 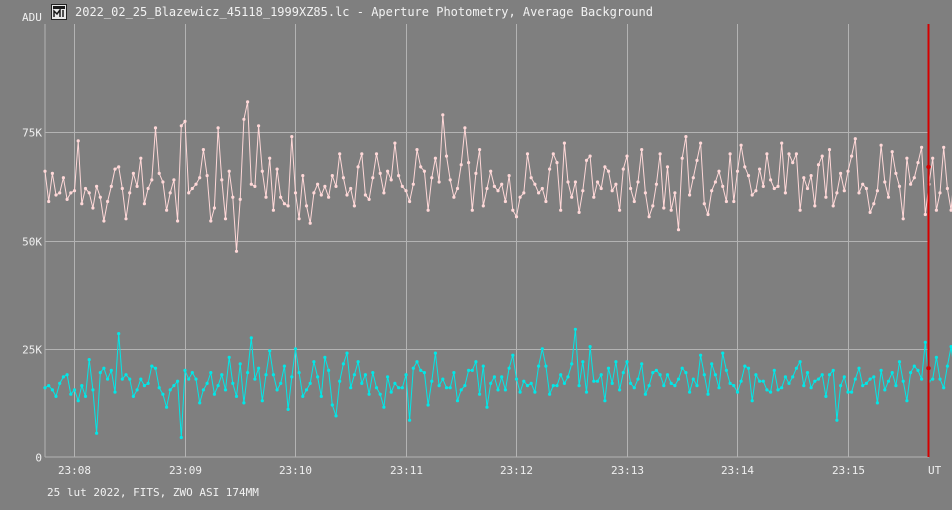 What do you see at coordinates (928, 167) in the screenshot?
I see `cursor-marker-upper` at bounding box center [928, 167].